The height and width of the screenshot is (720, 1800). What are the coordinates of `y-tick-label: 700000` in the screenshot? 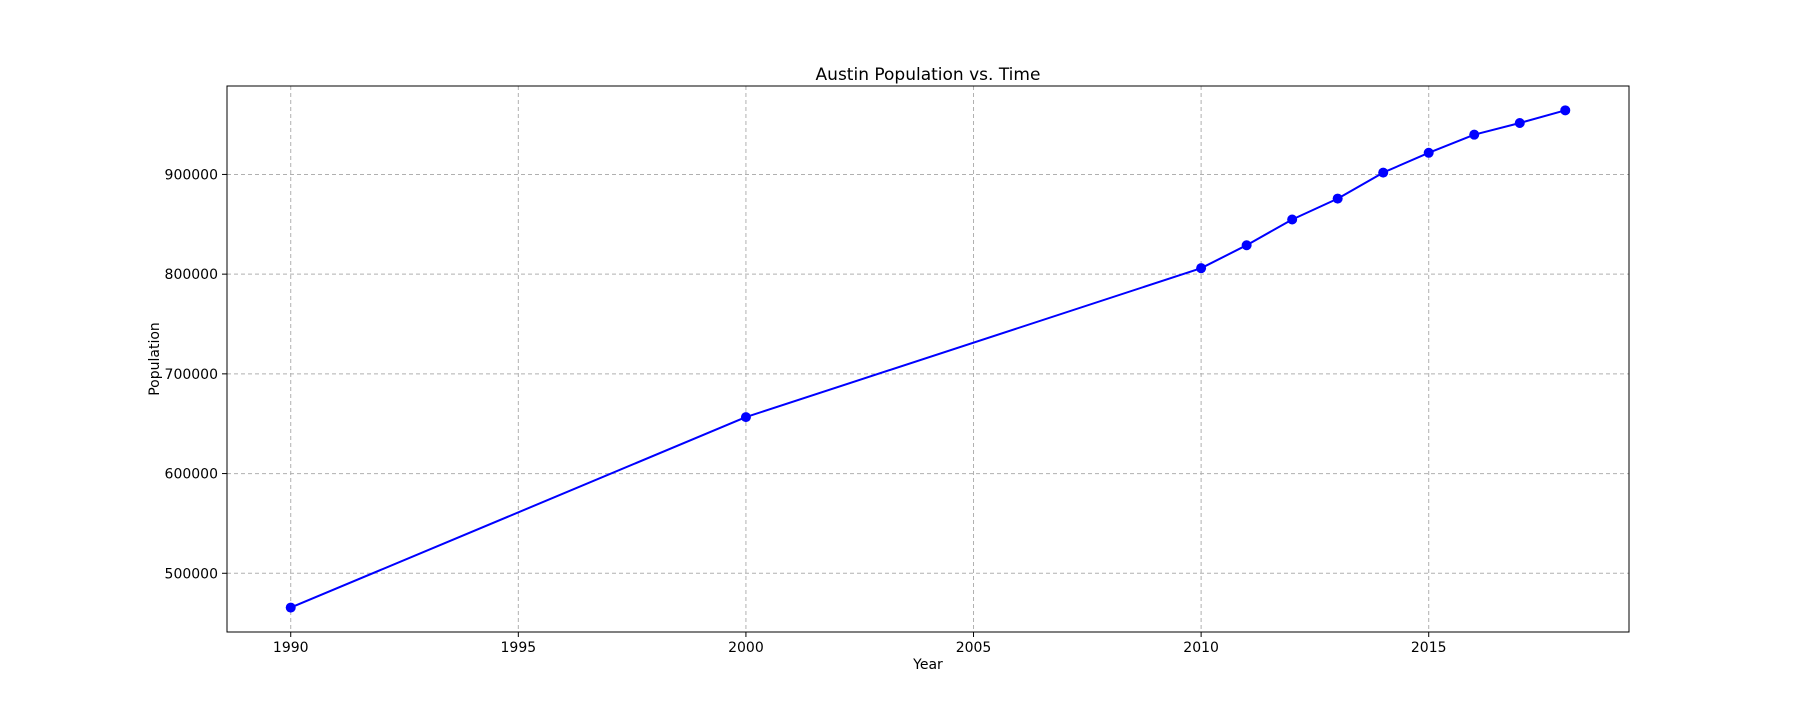 It's located at (191, 375).